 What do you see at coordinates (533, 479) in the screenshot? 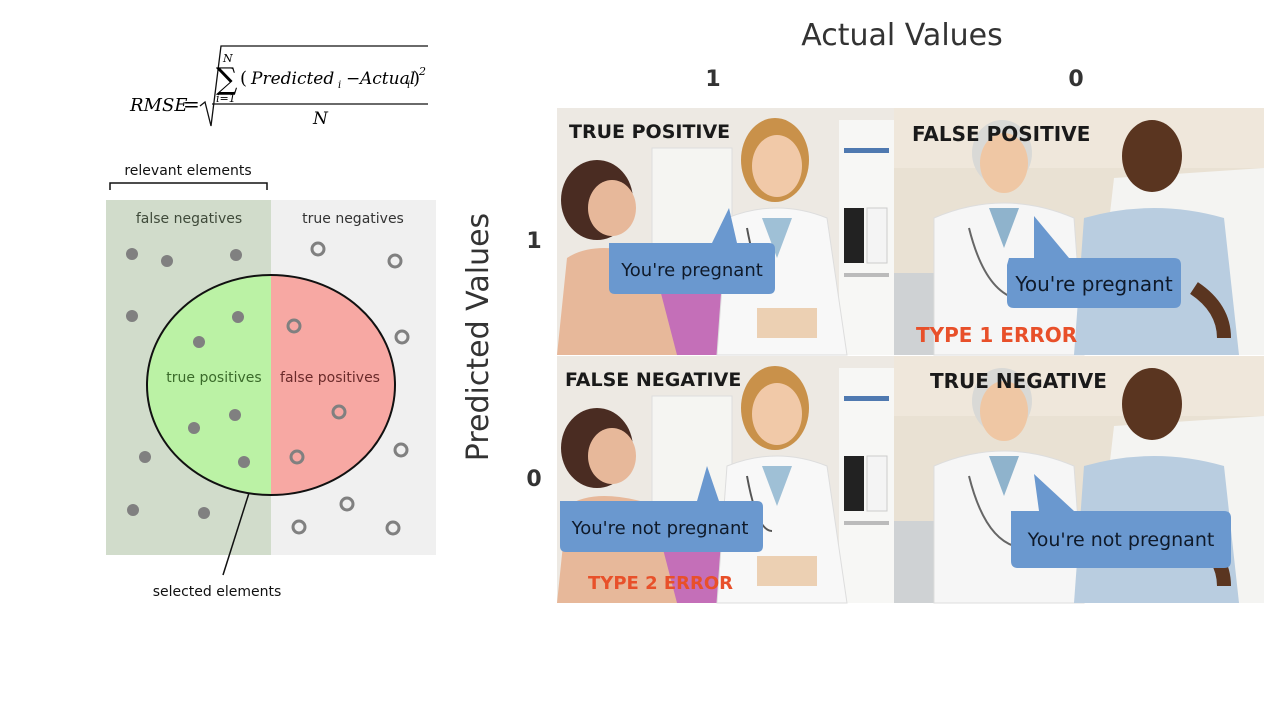
I see `row-0-label: 0` at bounding box center [533, 479].